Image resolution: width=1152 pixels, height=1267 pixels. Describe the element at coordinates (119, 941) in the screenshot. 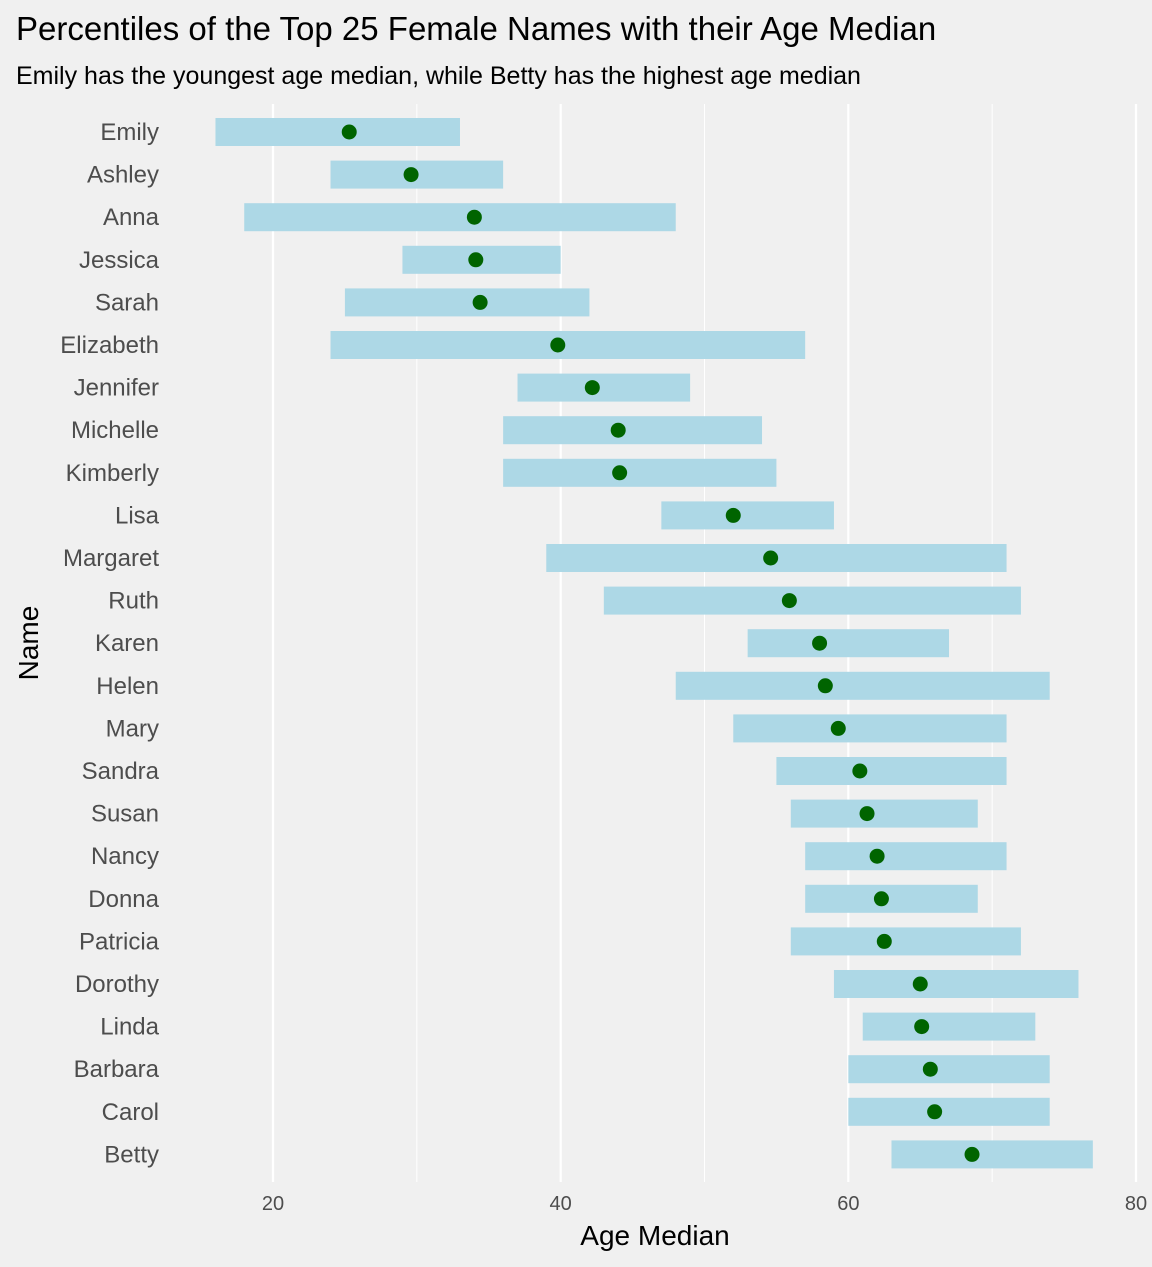

I see `y-tick-label: Patricia` at that location.